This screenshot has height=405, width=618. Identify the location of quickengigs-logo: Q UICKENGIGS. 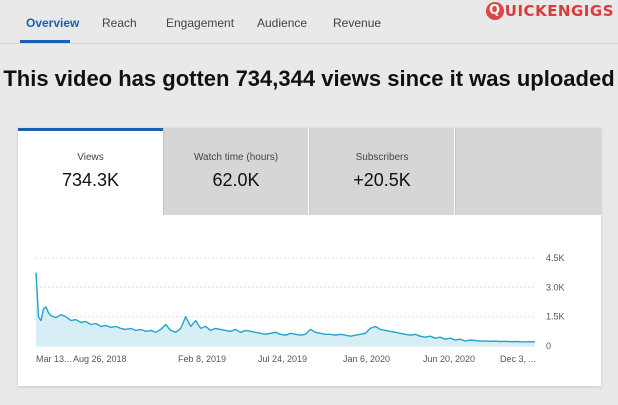
(549, 12).